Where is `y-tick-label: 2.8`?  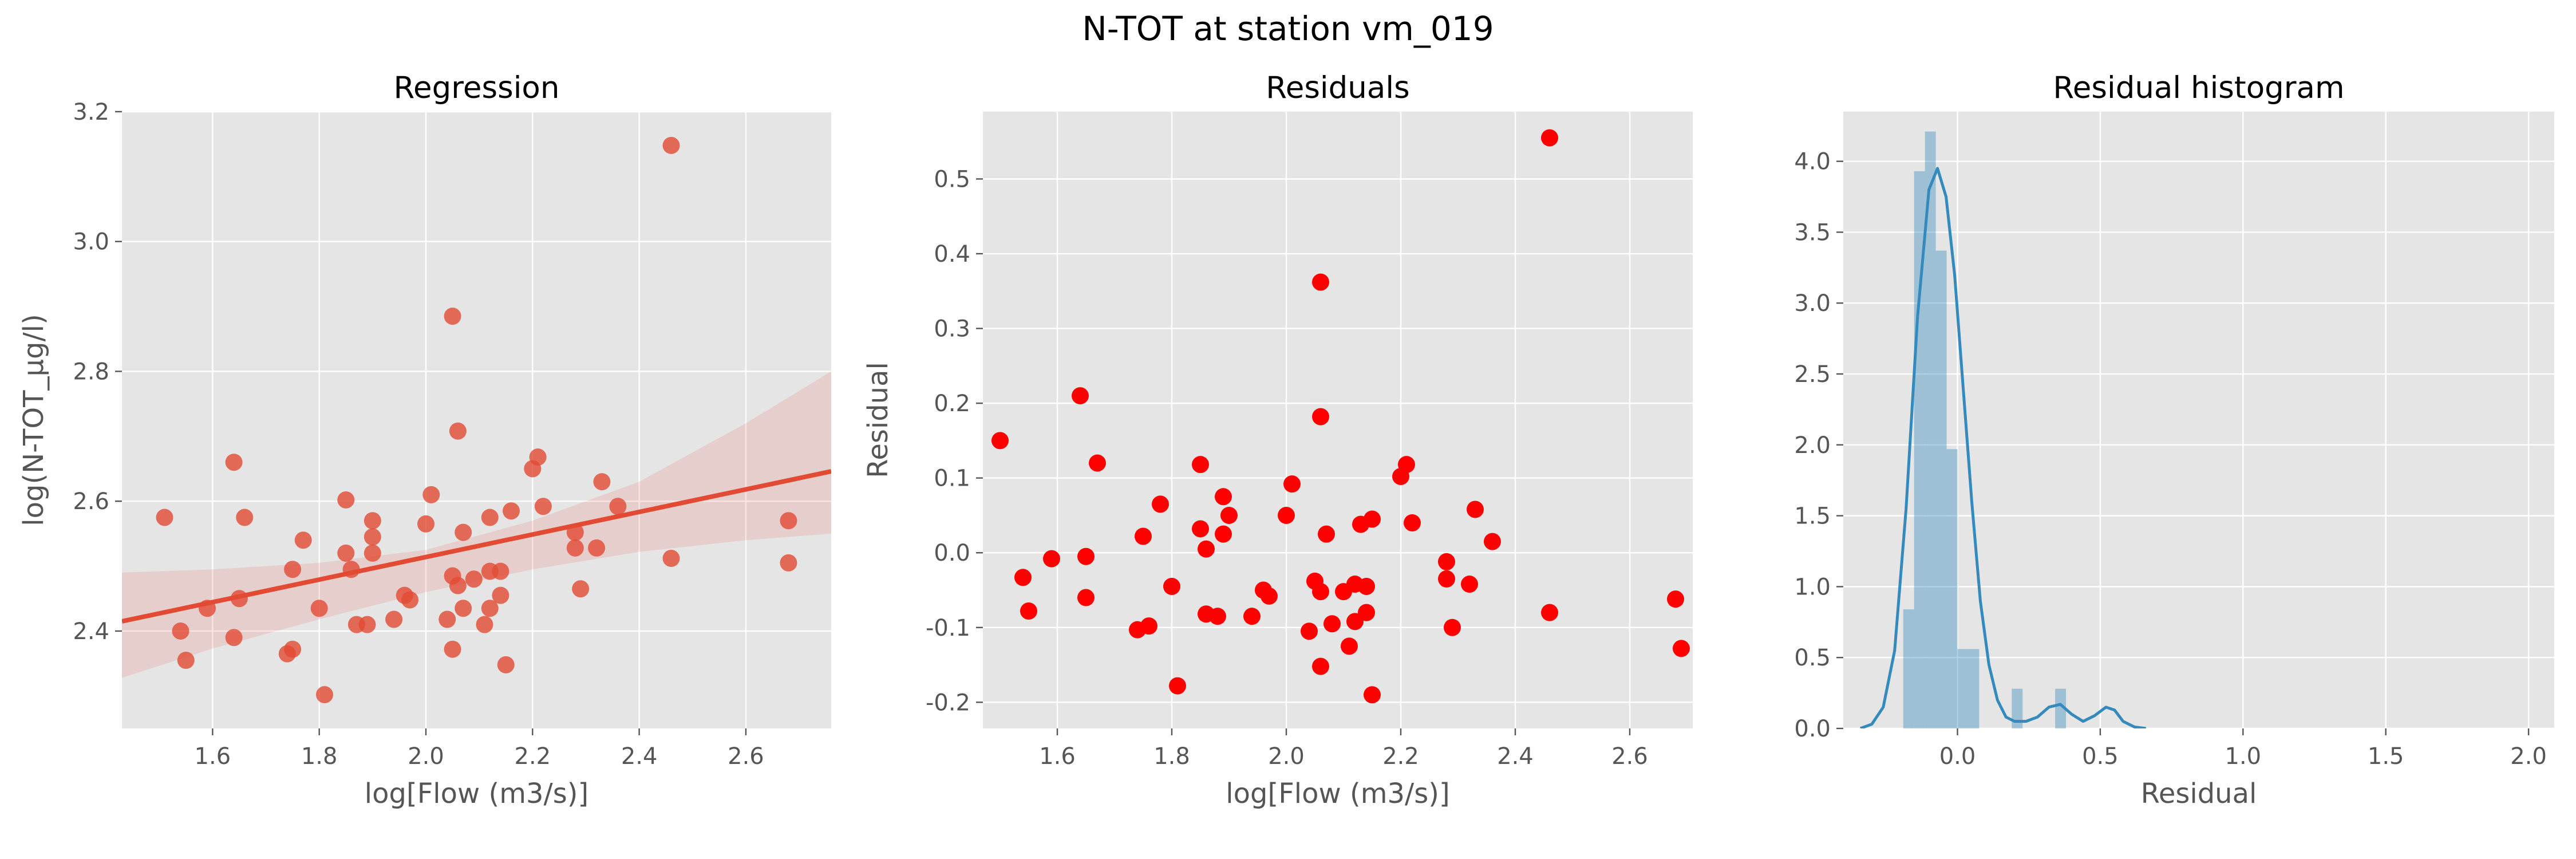
y-tick-label: 2.8 is located at coordinates (91, 371).